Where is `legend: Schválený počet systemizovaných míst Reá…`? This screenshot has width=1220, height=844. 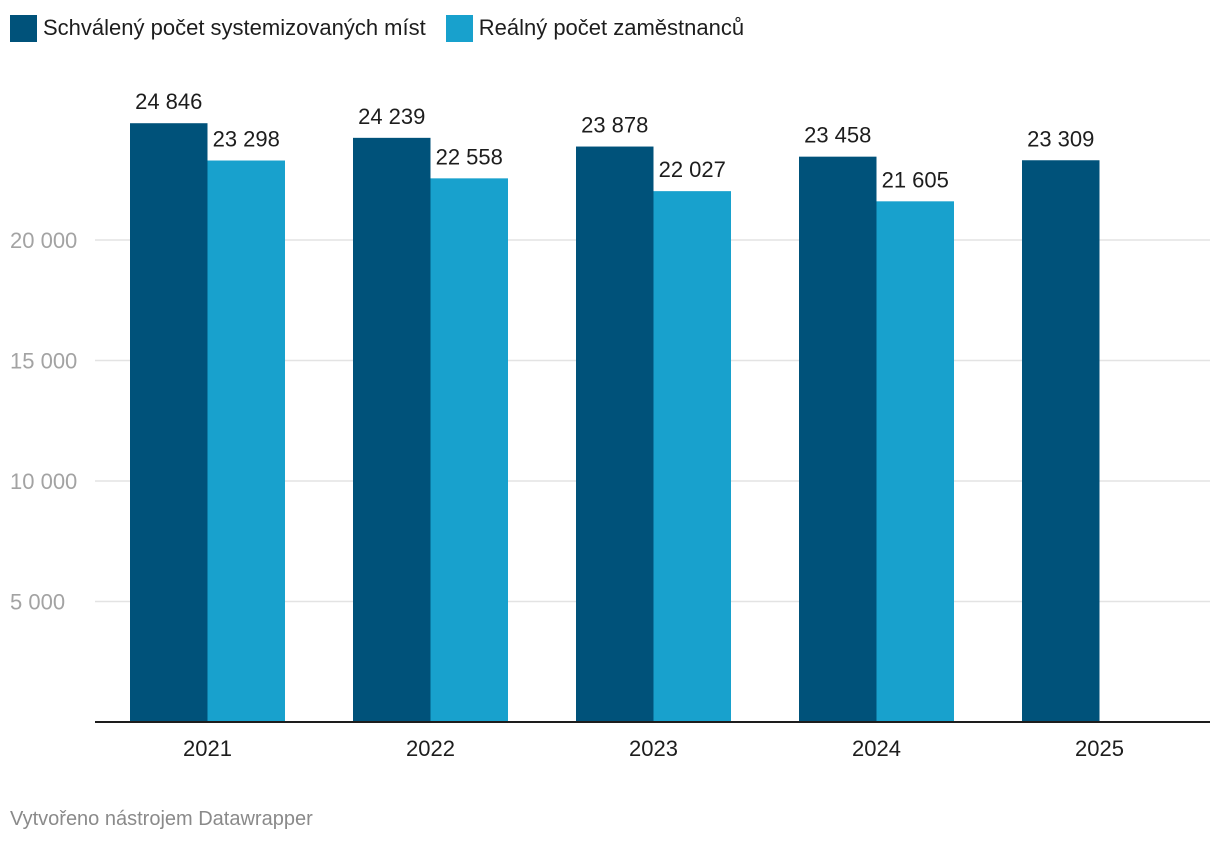 legend: Schválený počet systemizovaných míst Reá… is located at coordinates (387, 28).